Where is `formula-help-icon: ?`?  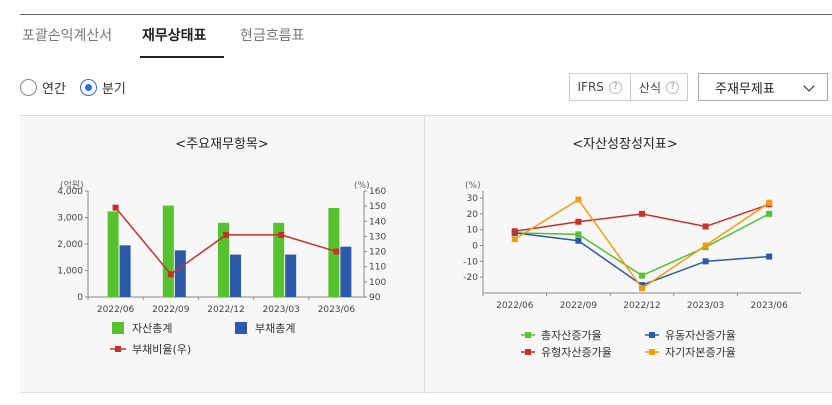
formula-help-icon: ? is located at coordinates (672, 87).